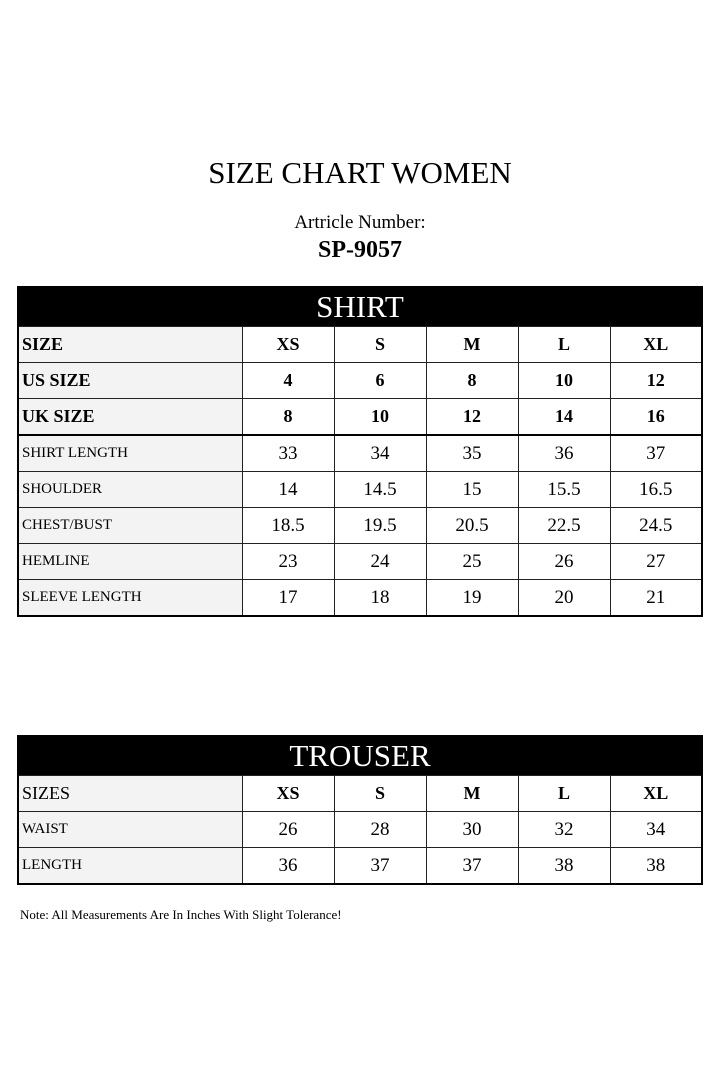  Describe the element at coordinates (380, 598) in the screenshot. I see `size-value-cell: 18` at that location.